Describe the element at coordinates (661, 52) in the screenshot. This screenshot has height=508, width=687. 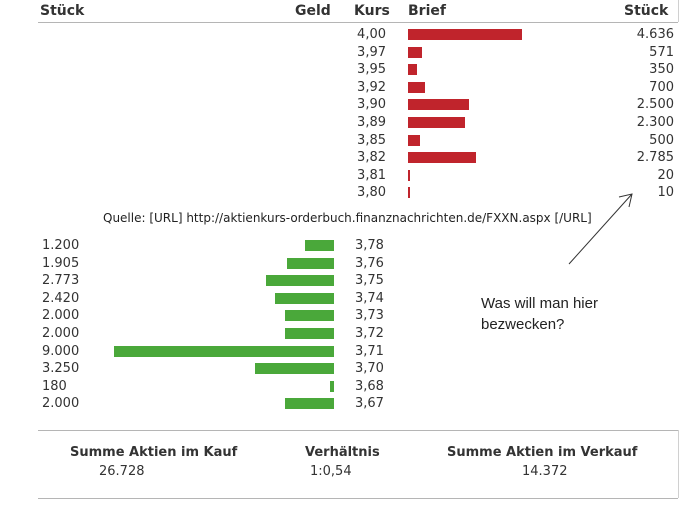
I see `sell-quantity: 571` at that location.